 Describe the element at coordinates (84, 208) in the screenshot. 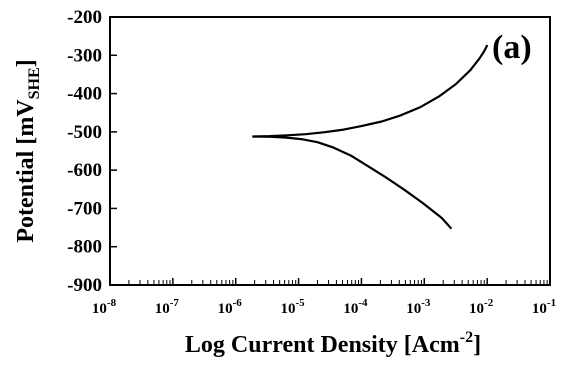

I see `y-tick-label: -700` at that location.